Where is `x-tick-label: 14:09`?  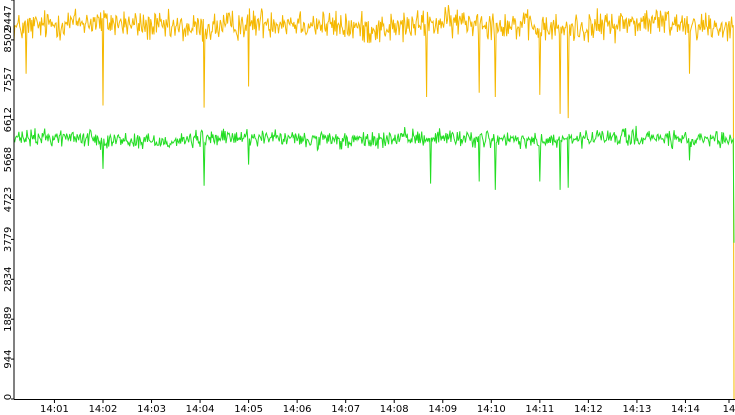 x-tick-label: 14:09 is located at coordinates (442, 409).